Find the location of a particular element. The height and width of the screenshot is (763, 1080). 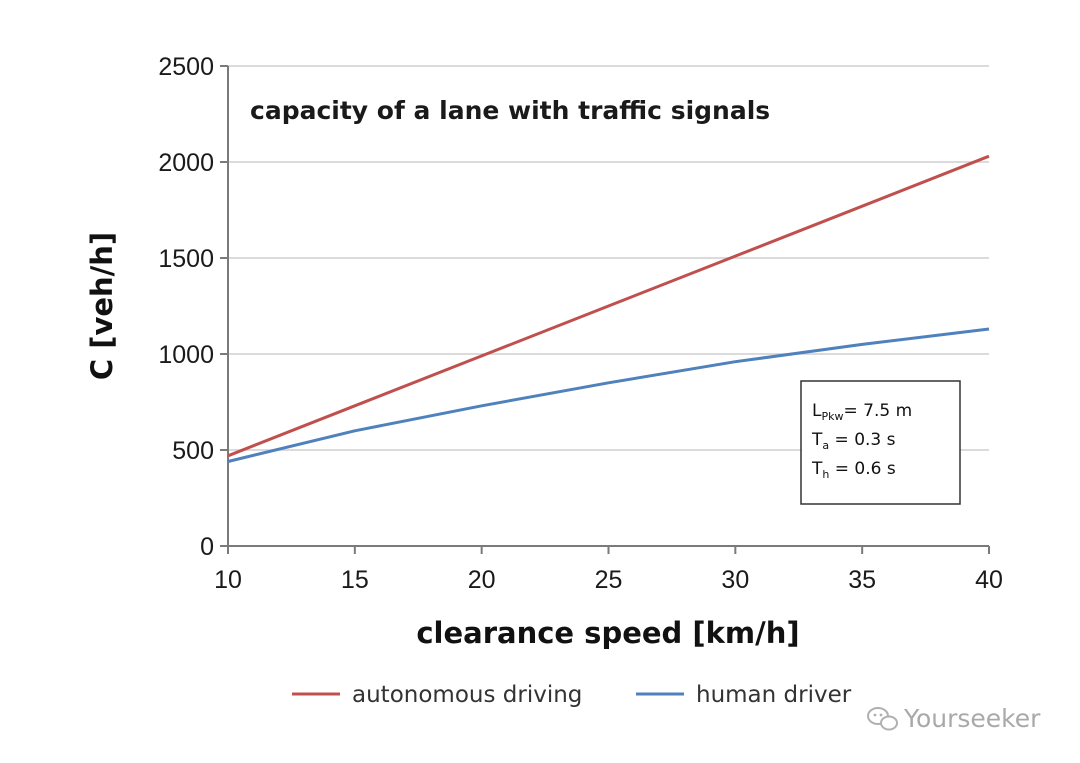

param-th-main: T is located at coordinates (817, 469).